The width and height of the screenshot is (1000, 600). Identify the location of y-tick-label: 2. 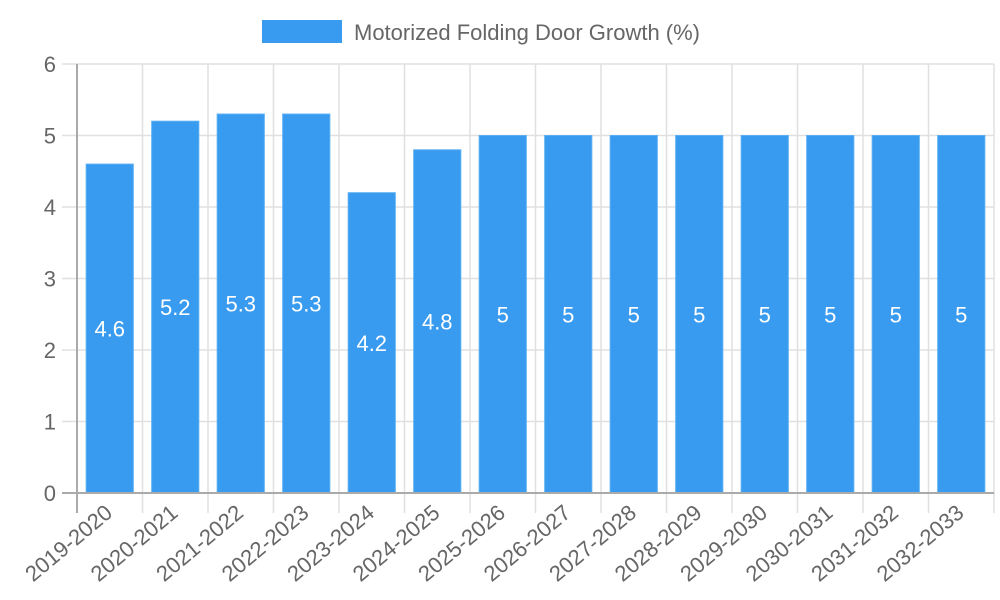
(50, 350).